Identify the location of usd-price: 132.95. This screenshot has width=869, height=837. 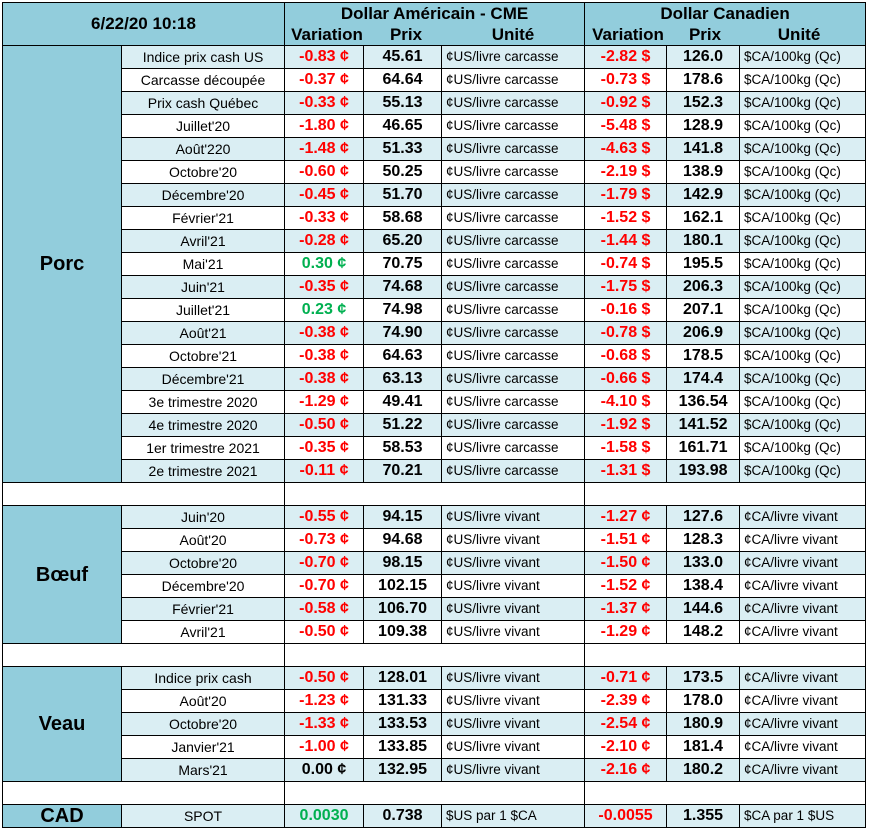
(403, 770).